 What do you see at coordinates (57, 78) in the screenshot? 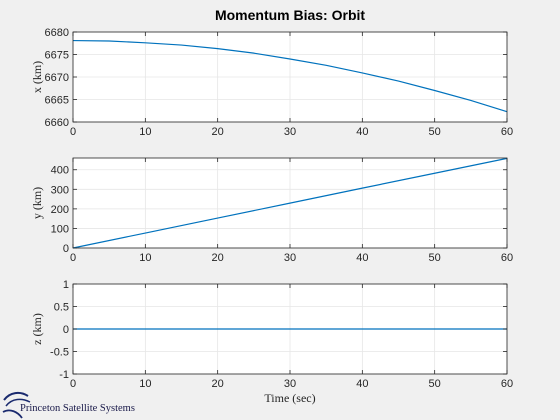
I see `y-tick-label: 6670` at bounding box center [57, 78].